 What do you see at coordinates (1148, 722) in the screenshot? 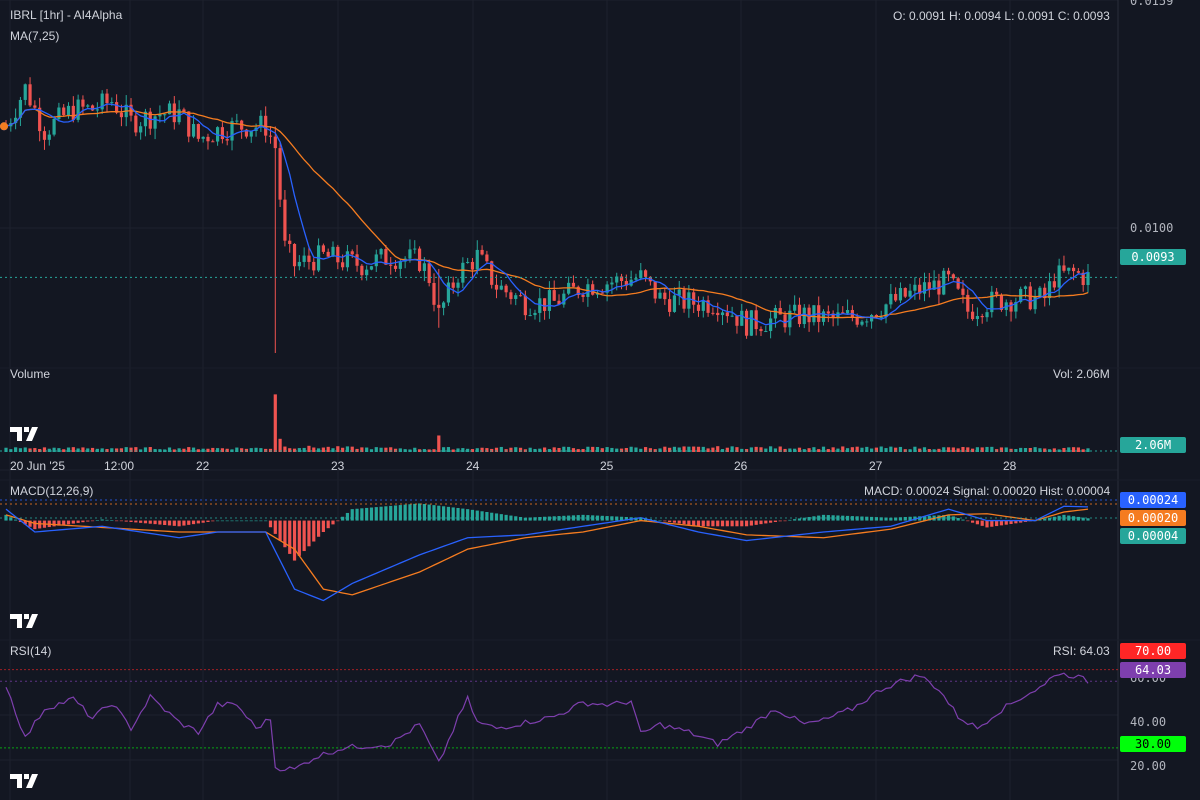
I see `rsi-tick-40: 40.00` at bounding box center [1148, 722].